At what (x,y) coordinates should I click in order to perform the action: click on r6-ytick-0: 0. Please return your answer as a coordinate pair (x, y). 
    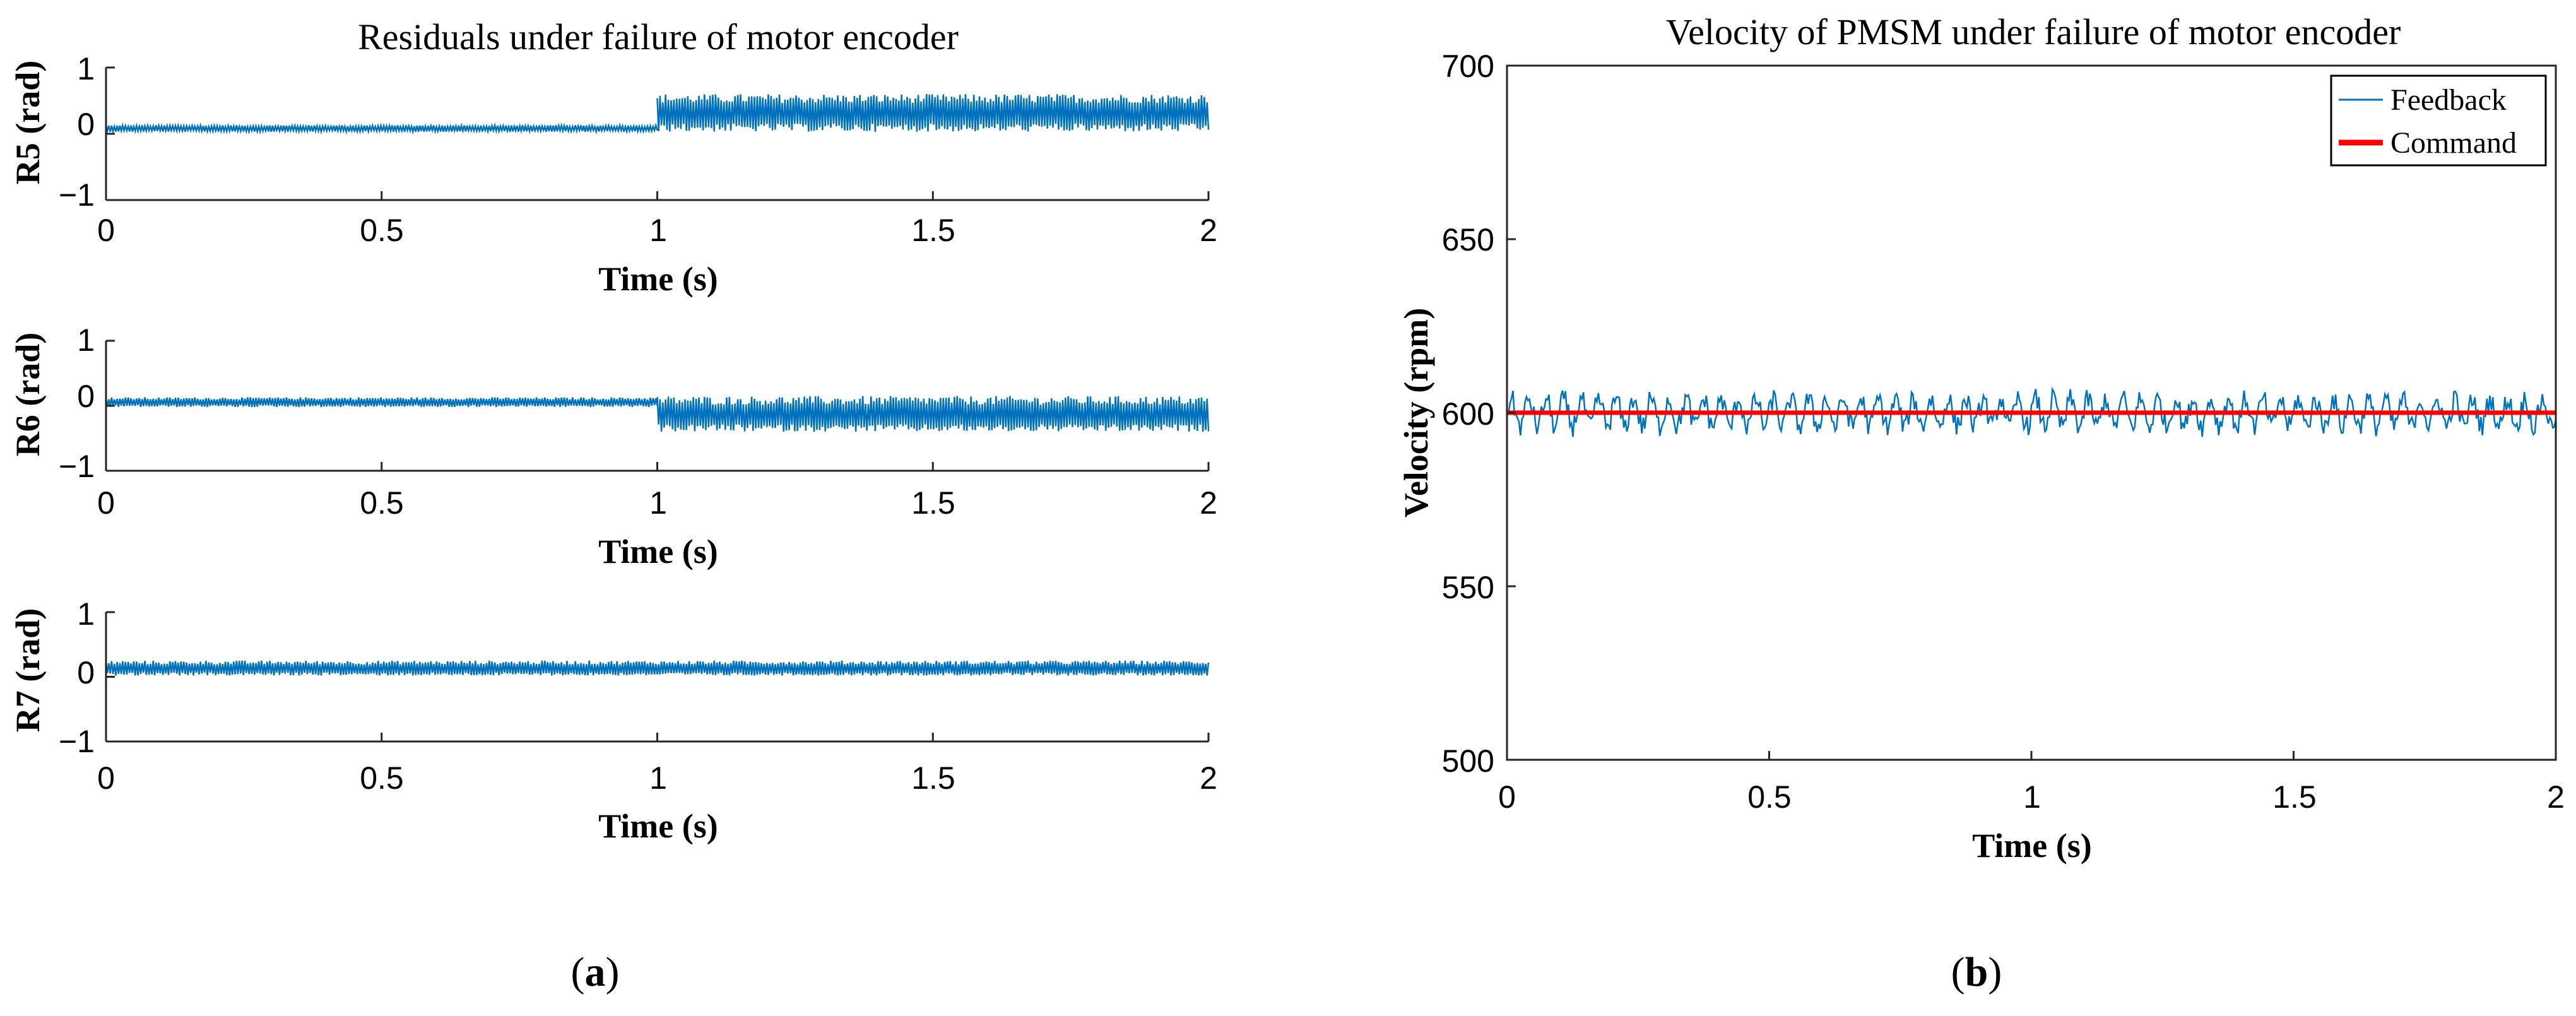
    Looking at the image, I should click on (86, 397).